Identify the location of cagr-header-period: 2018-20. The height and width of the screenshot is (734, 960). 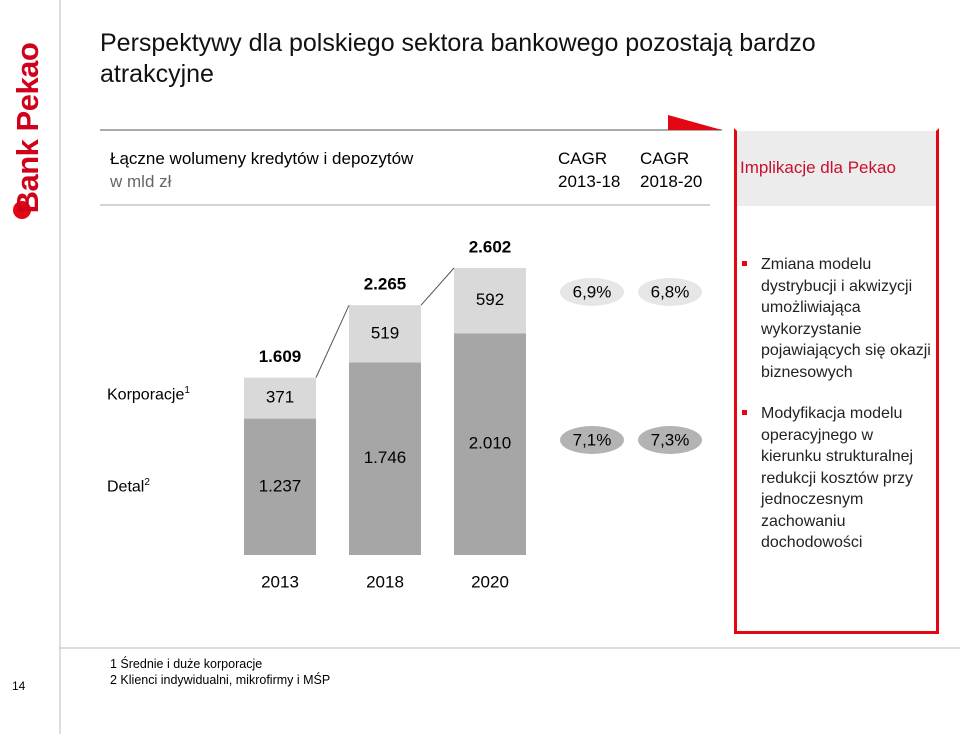
(671, 181).